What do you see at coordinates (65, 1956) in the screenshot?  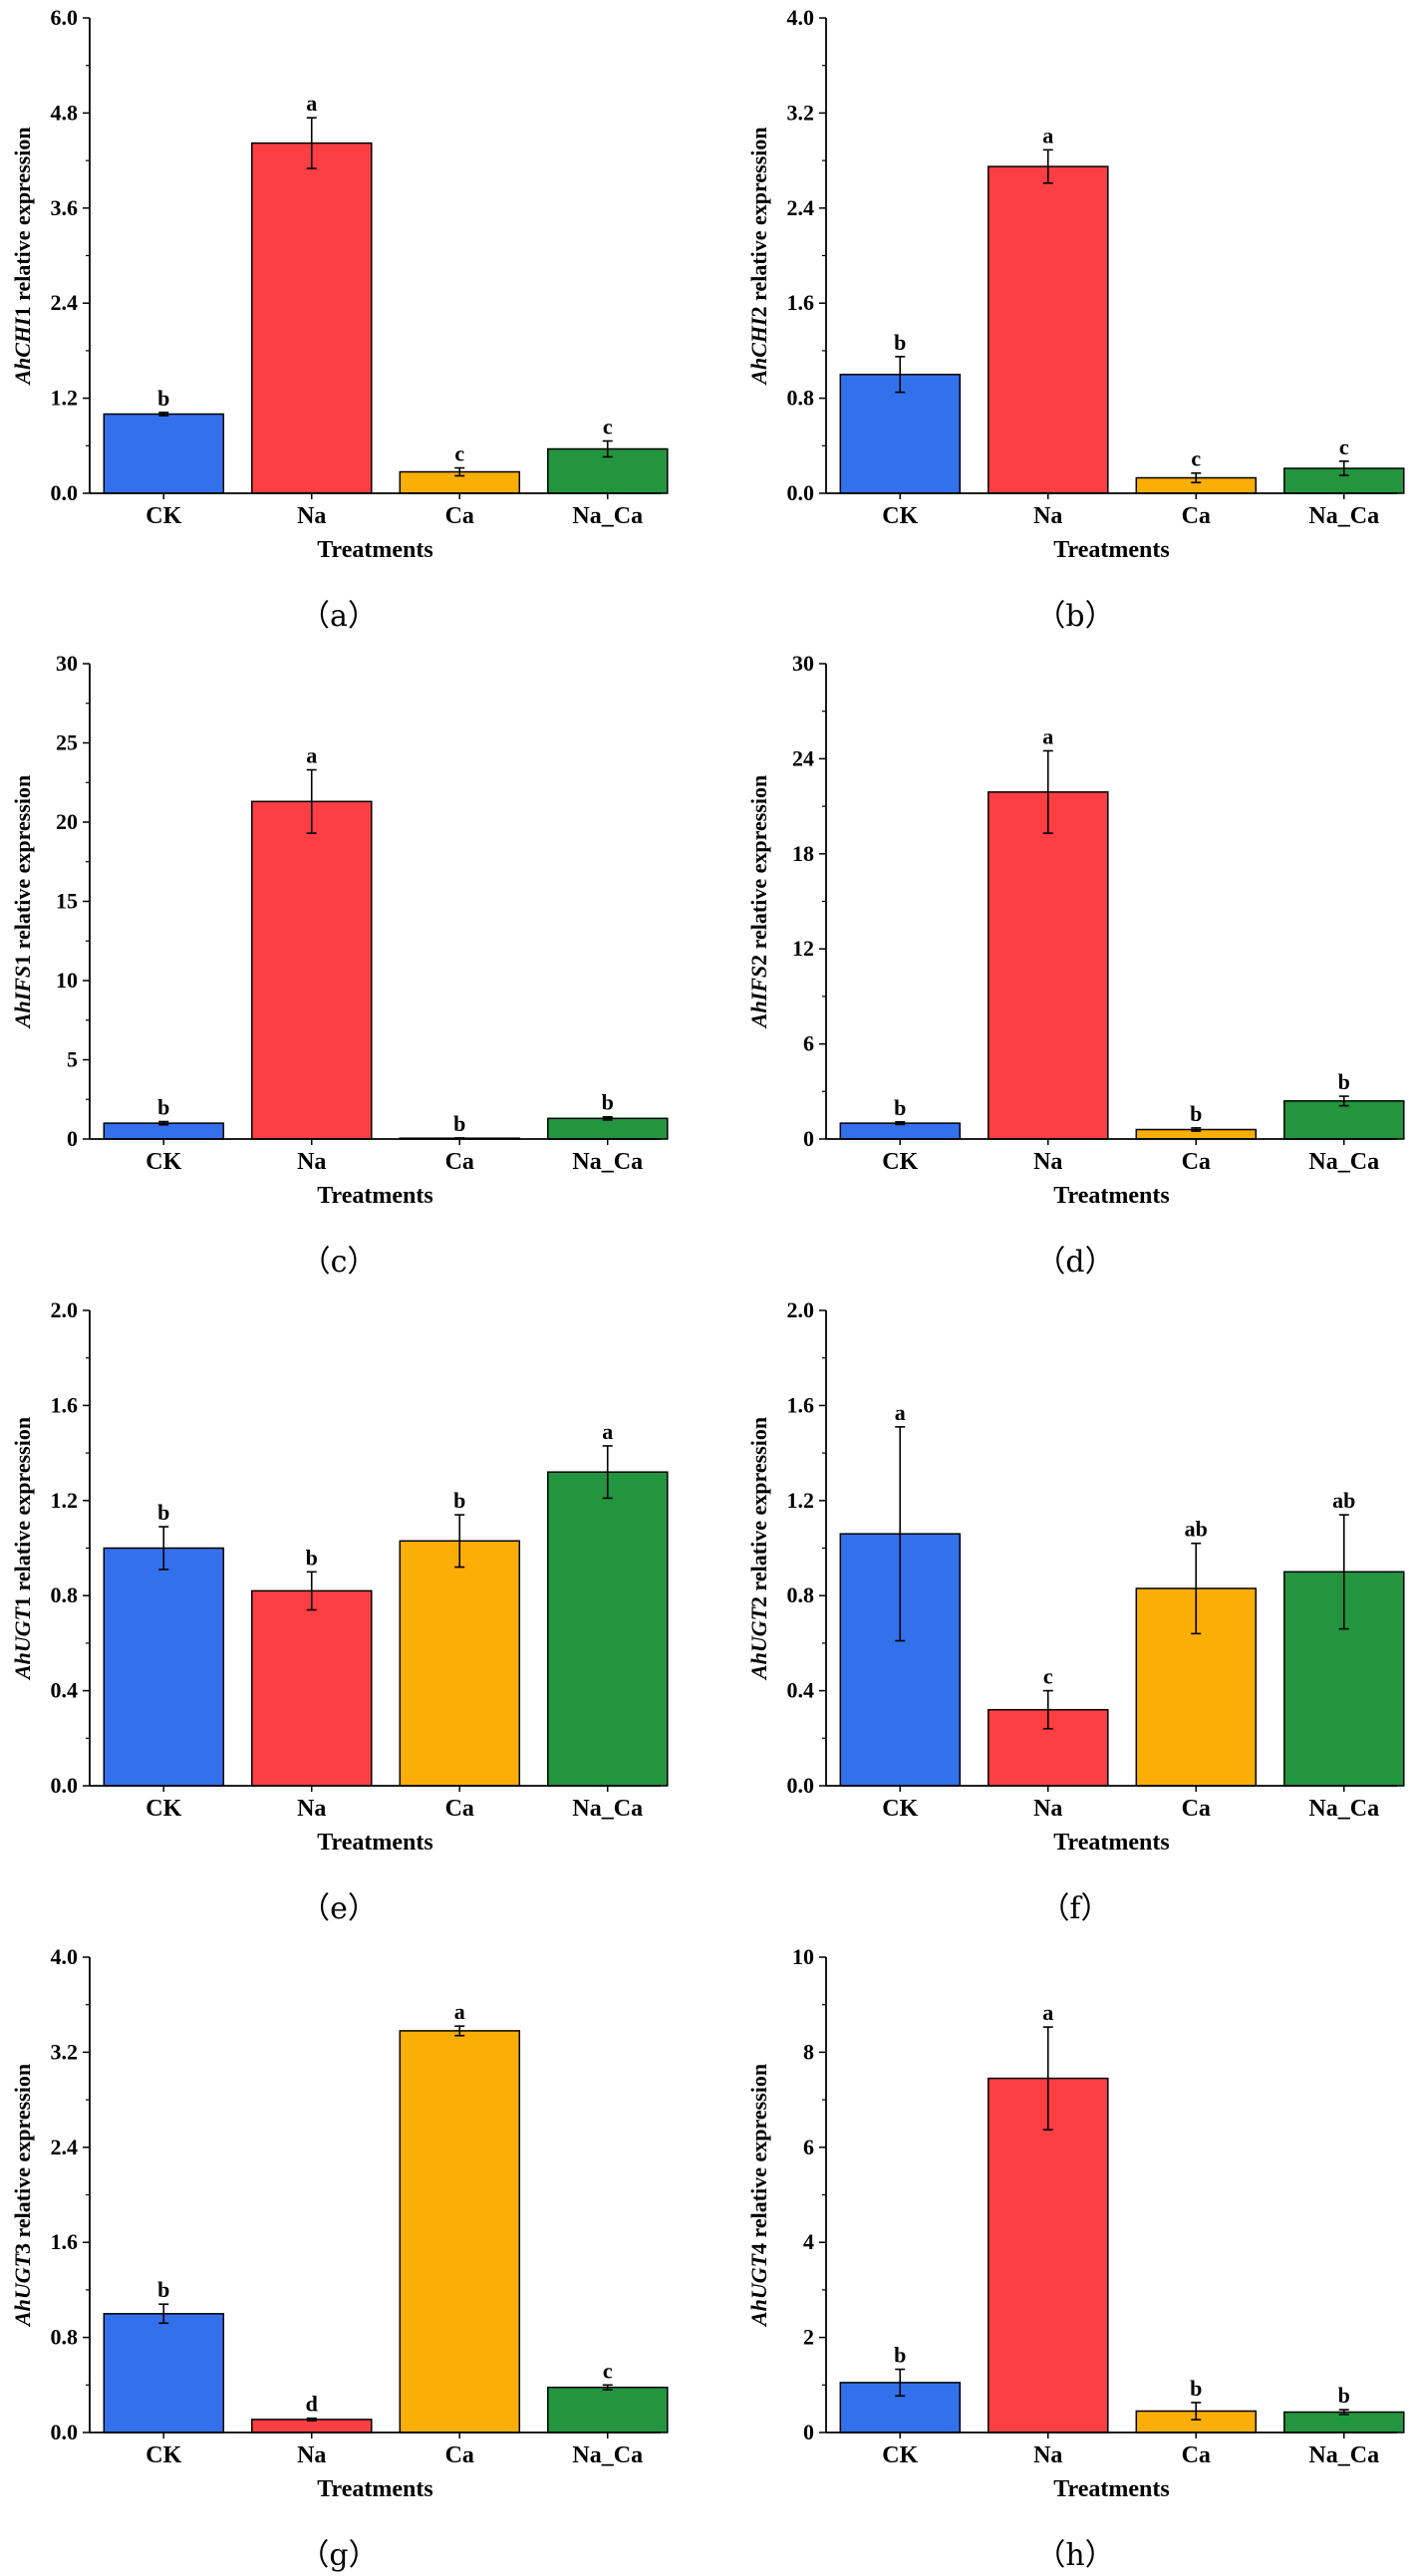 I see `y-tick-label: 4.0` at bounding box center [65, 1956].